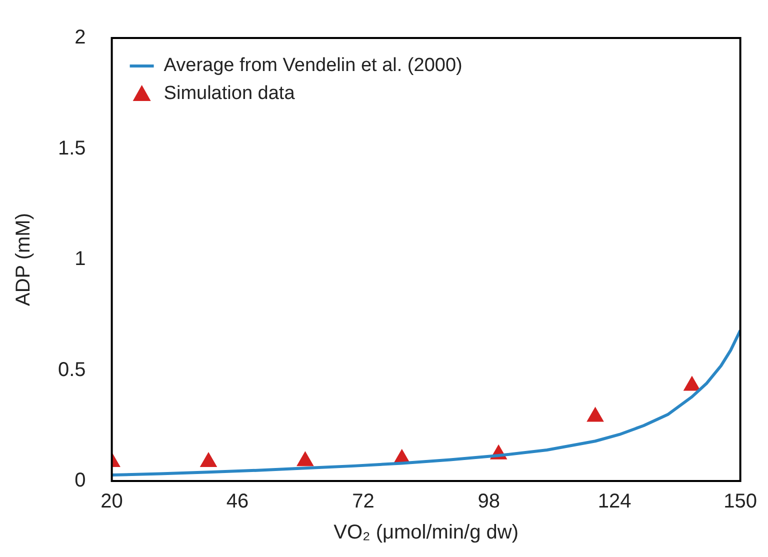  Describe the element at coordinates (489, 501) in the screenshot. I see `x-tick-label: 98` at that location.